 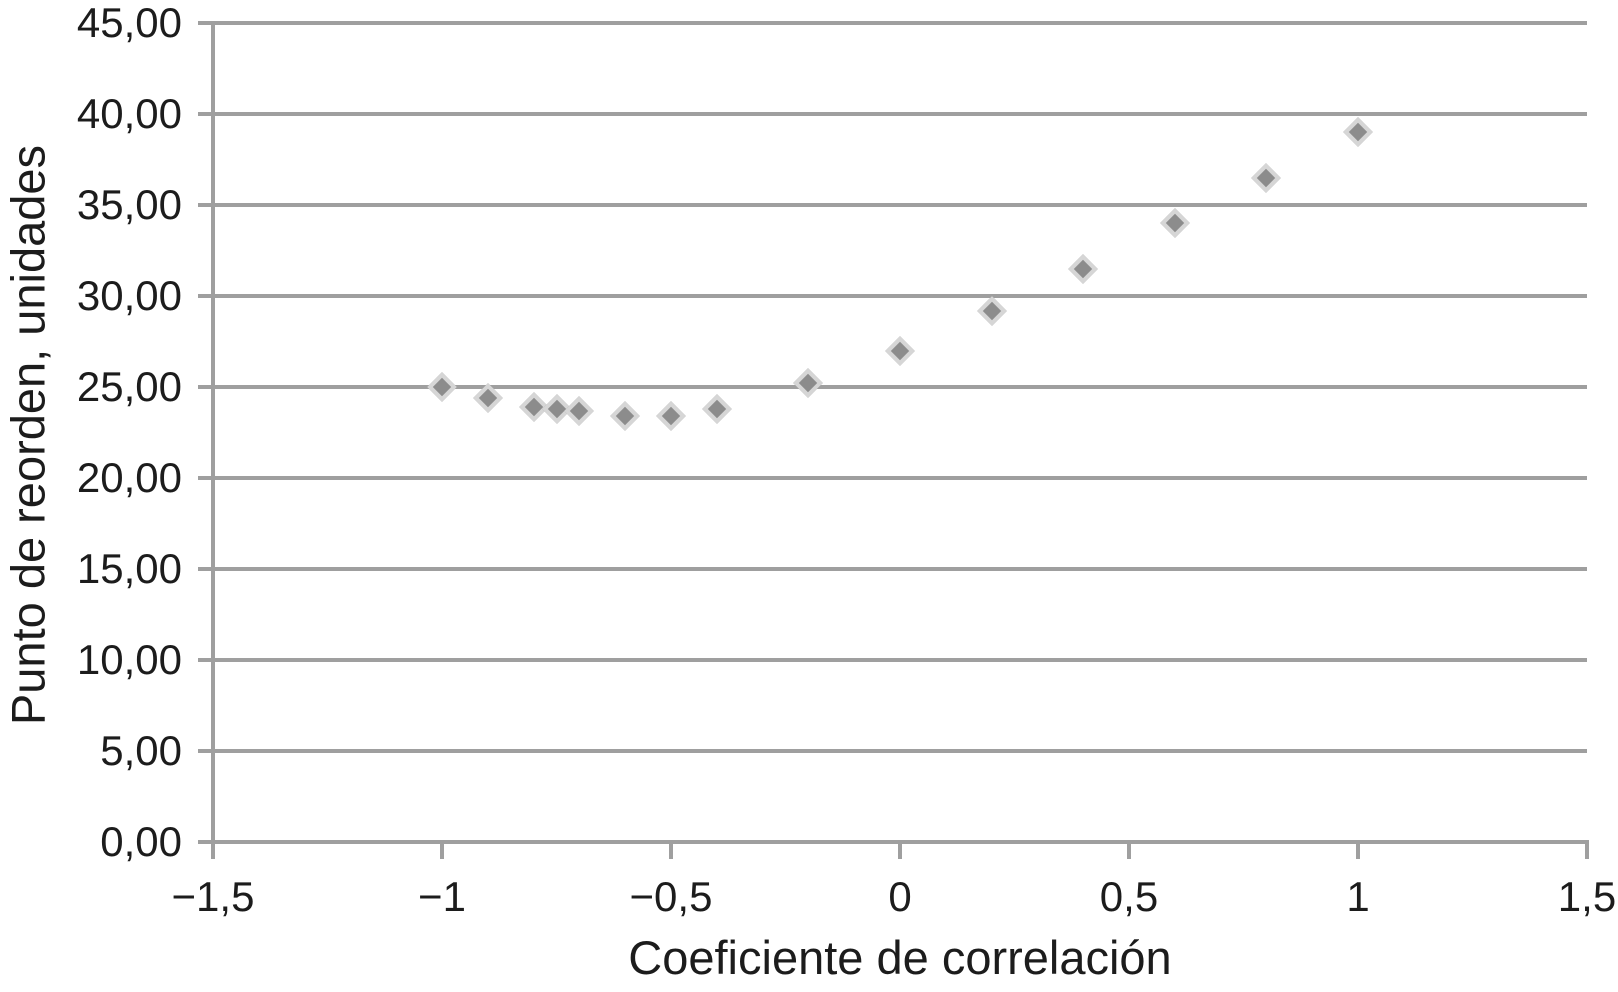 What do you see at coordinates (900, 896) in the screenshot?
I see `x-tick-label: 0` at bounding box center [900, 896].